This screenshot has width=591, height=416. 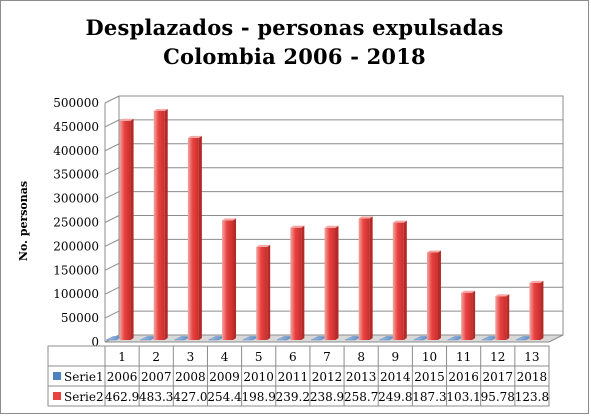 What do you see at coordinates (429, 357) in the screenshot?
I see `x-tick-label: 10` at bounding box center [429, 357].